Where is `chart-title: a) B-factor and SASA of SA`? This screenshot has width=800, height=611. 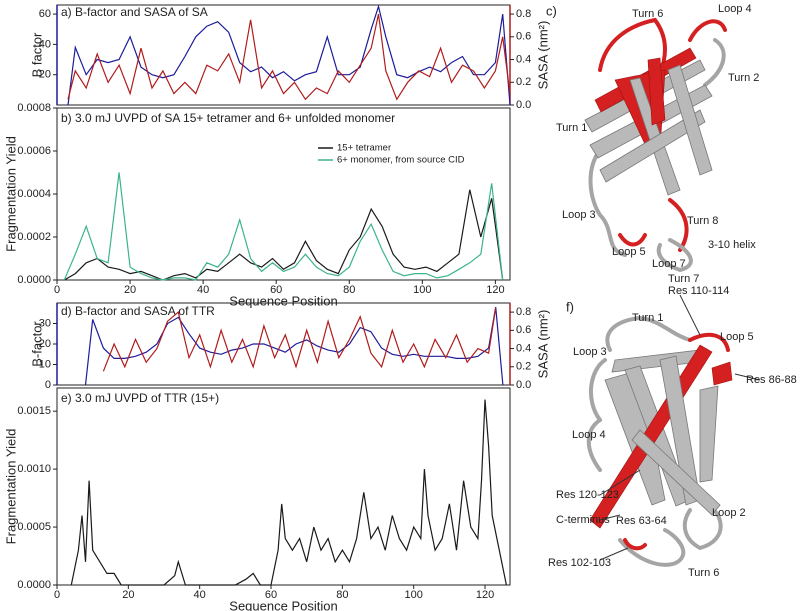 chart-title: a) B-factor and SASA of SA is located at coordinates (134, 12).